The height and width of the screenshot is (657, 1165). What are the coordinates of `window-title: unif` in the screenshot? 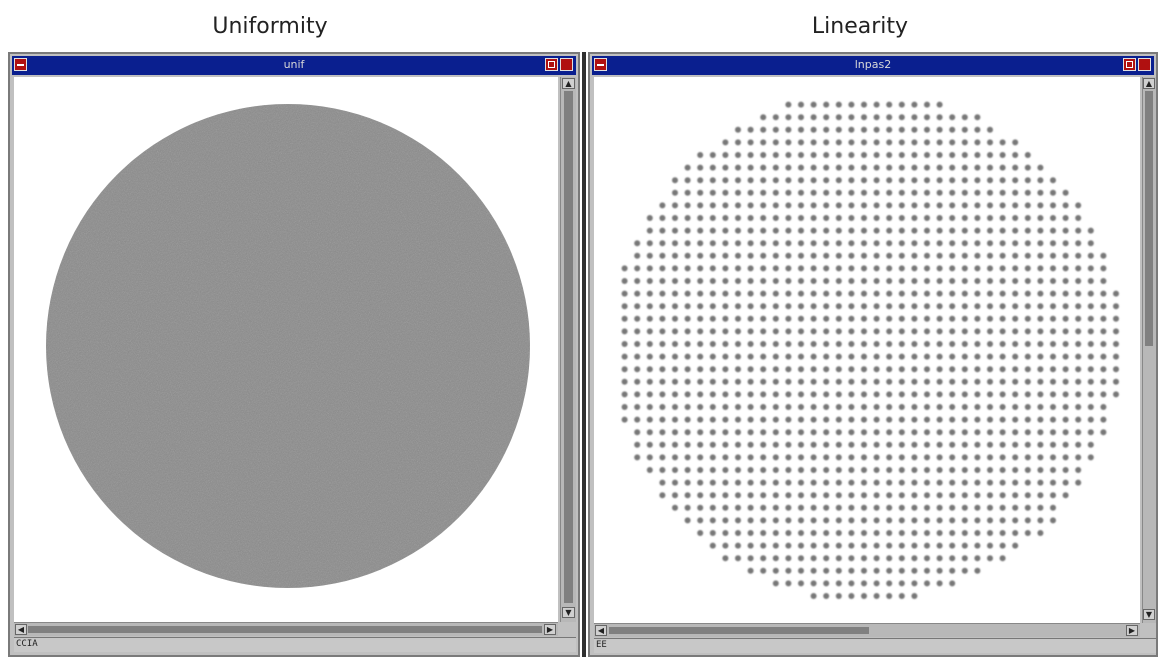 It's located at (294, 64).